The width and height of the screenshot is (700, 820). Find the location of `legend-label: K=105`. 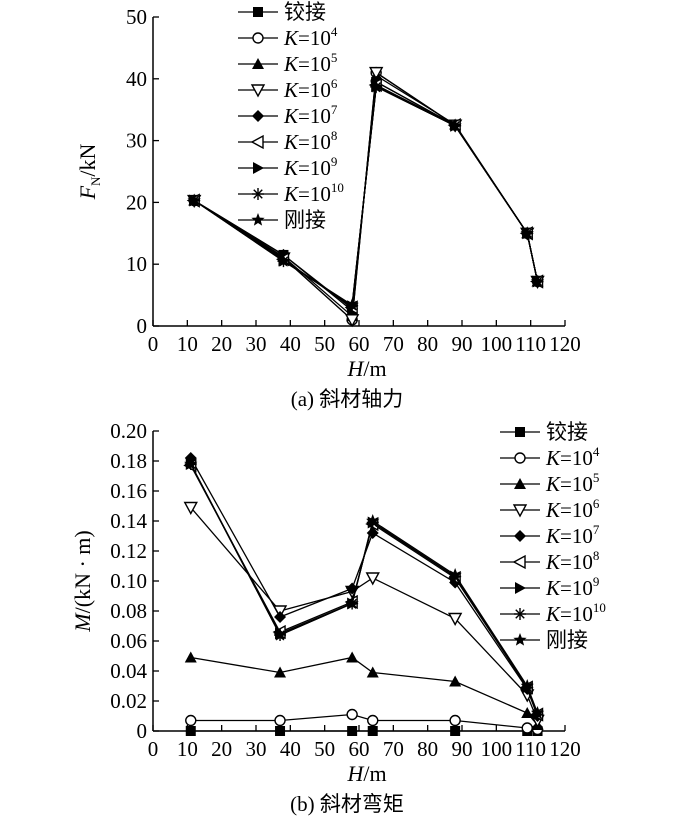

legend-label: K=105 is located at coordinates (310, 63).